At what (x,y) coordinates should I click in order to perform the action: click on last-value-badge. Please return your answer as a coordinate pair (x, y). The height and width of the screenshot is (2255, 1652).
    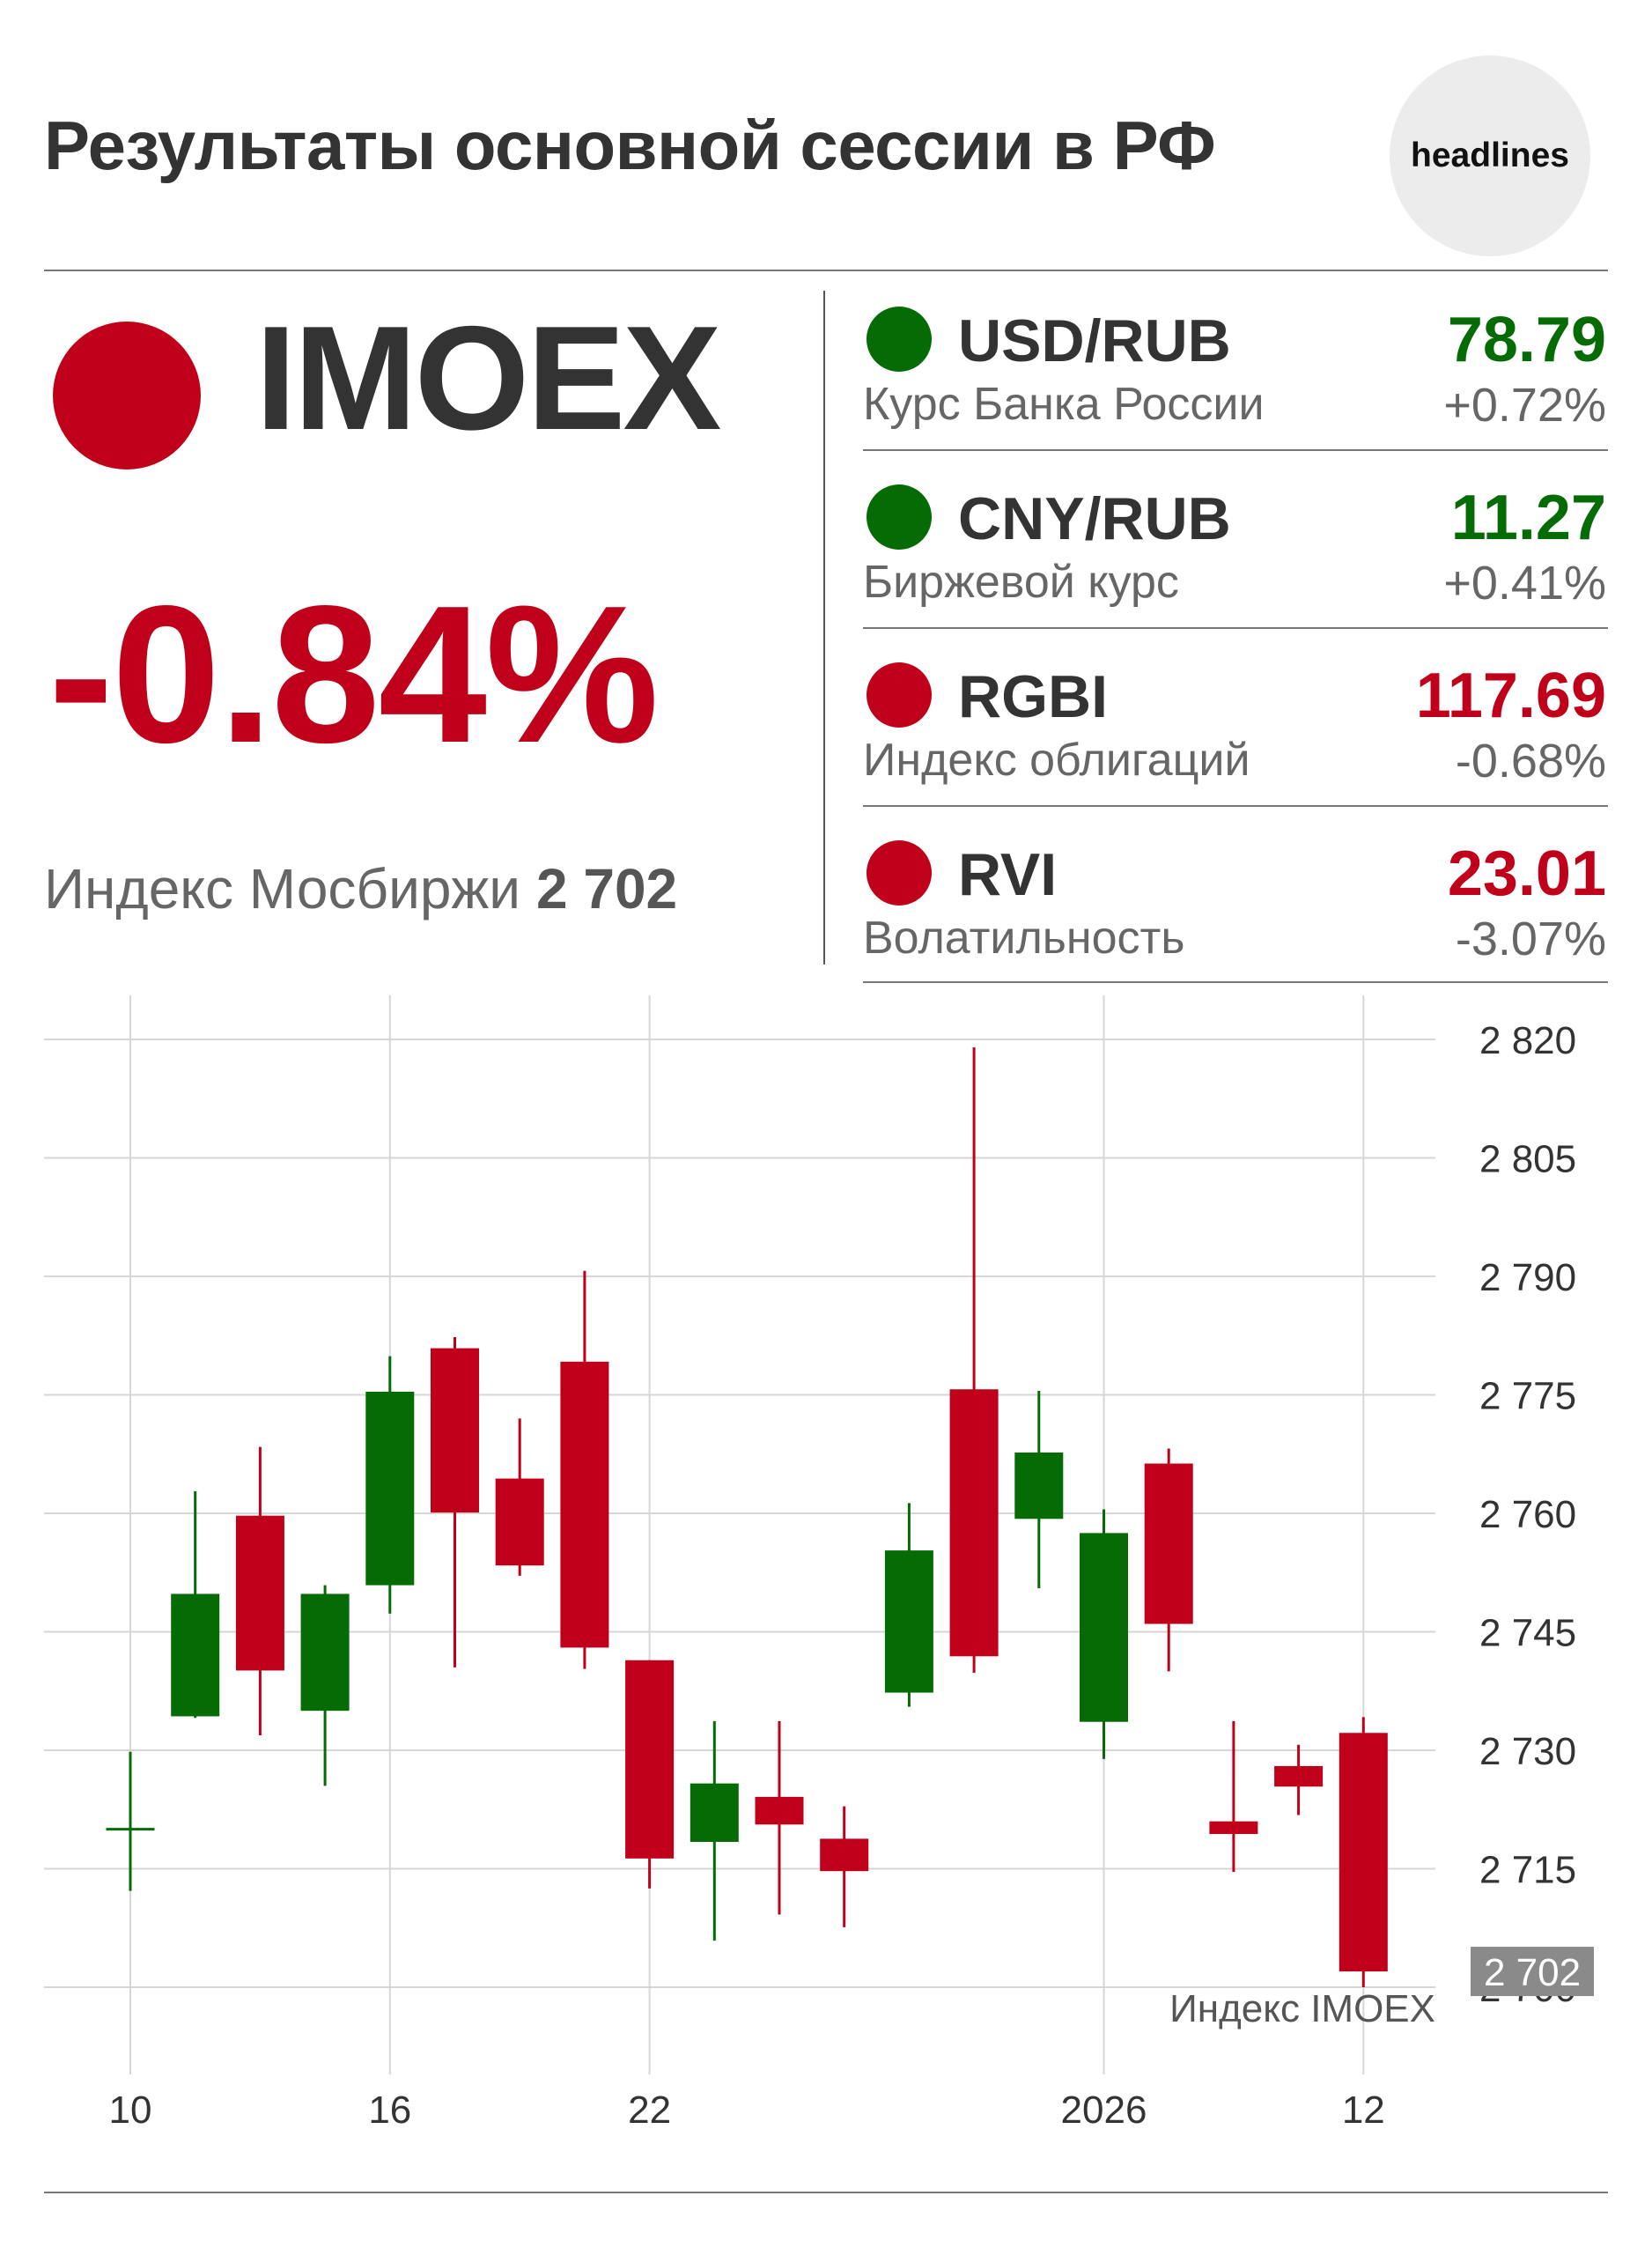
    Looking at the image, I should click on (1533, 1972).